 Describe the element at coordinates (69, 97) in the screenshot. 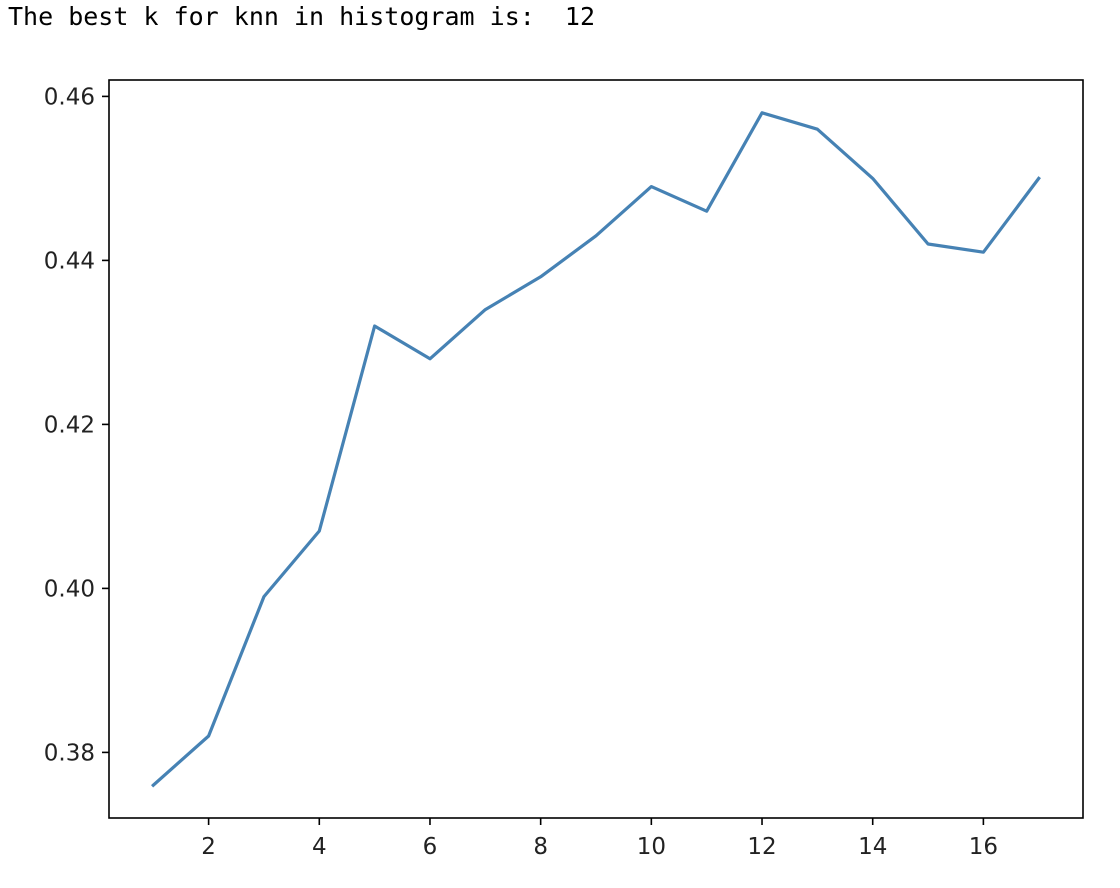

I see `y-tick-label: 0.46` at that location.